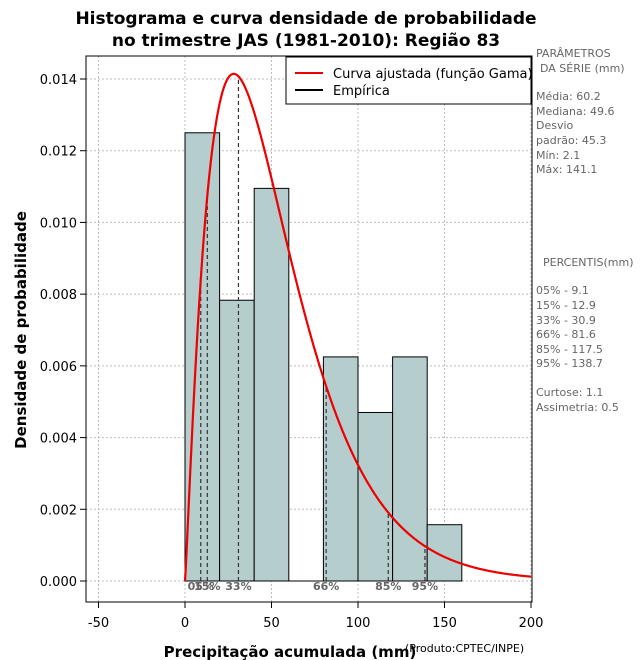 This screenshot has height=660, width=640. What do you see at coordinates (201, 586) in the screenshot?
I see `percentile-label: 05%` at bounding box center [201, 586].